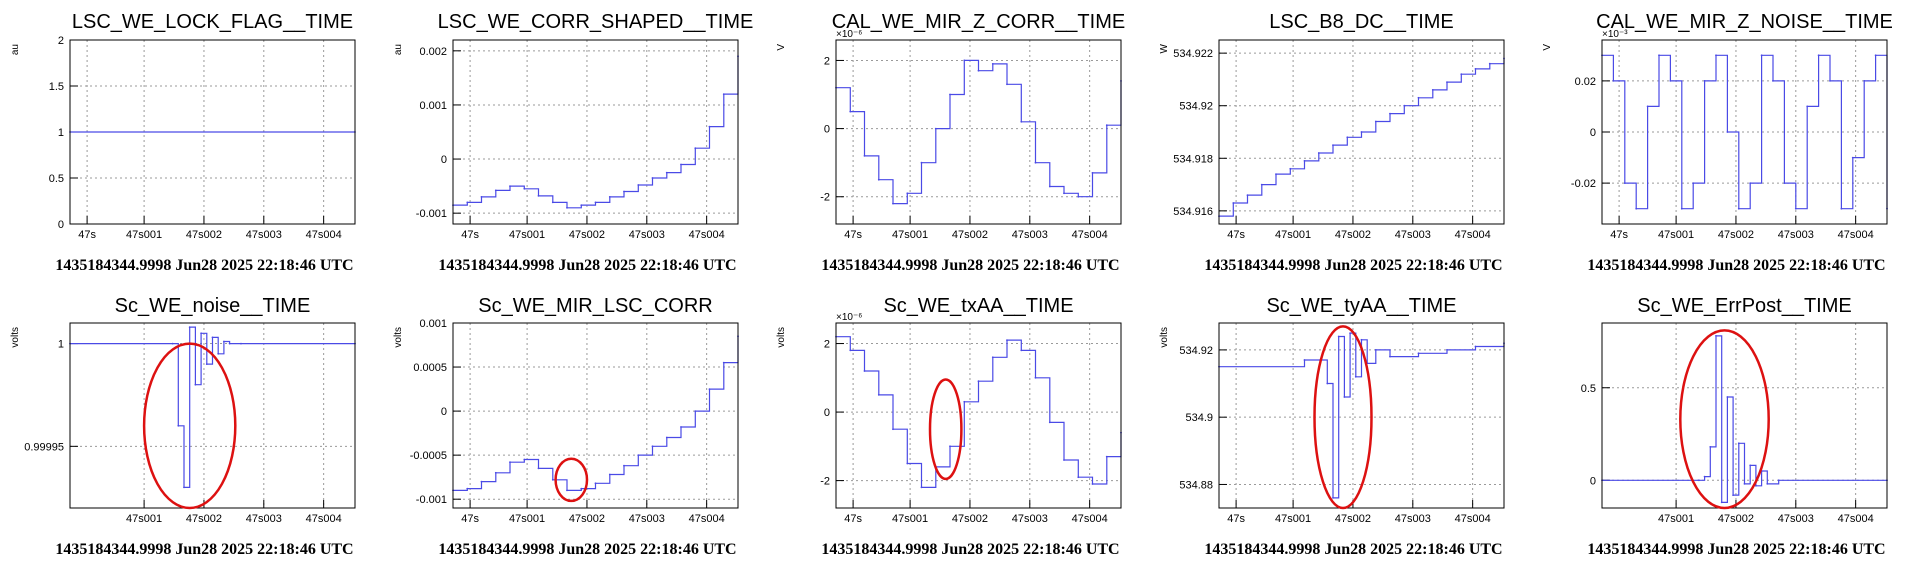  Describe the element at coordinates (44, 447) in the screenshot. I see `y-tick-label: 0.99995` at that location.